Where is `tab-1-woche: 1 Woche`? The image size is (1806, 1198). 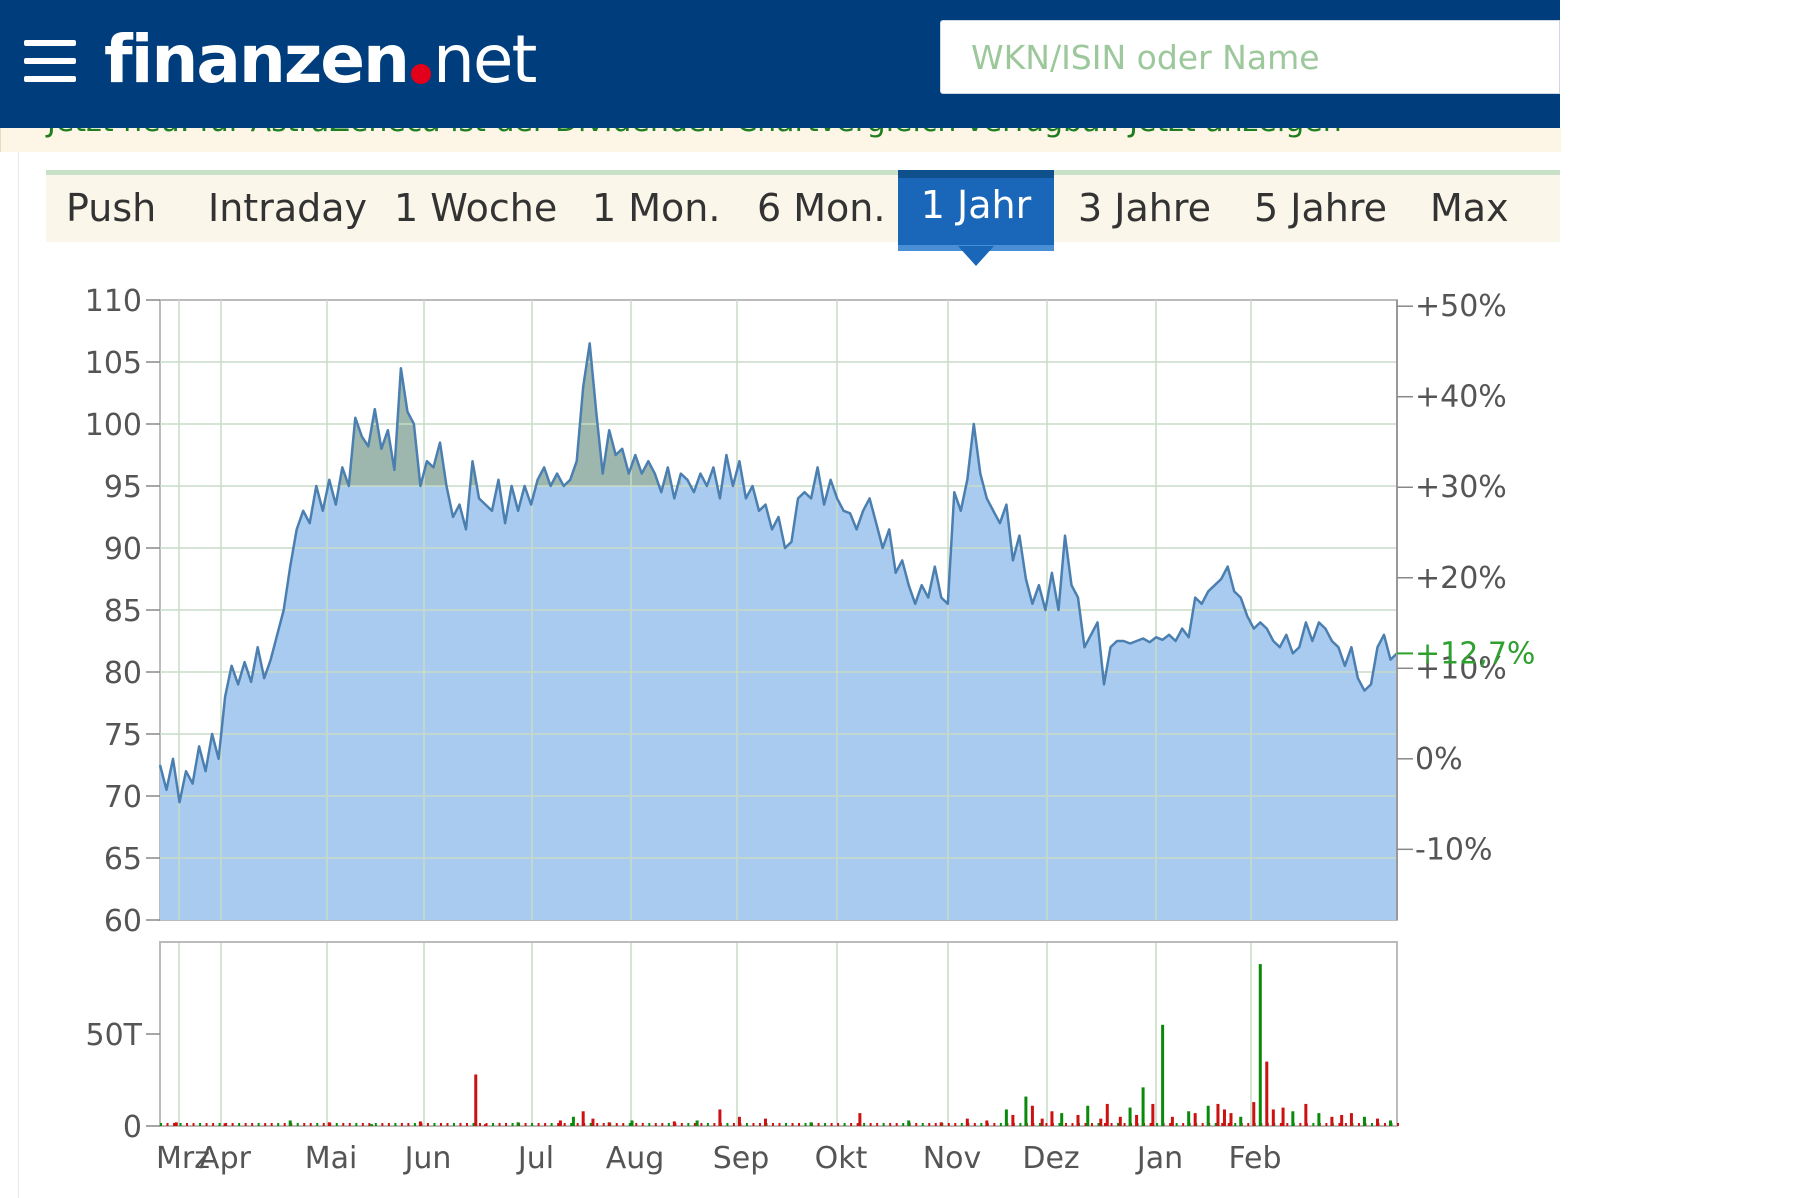 tab-1-woche: 1 Woche is located at coordinates (476, 208).